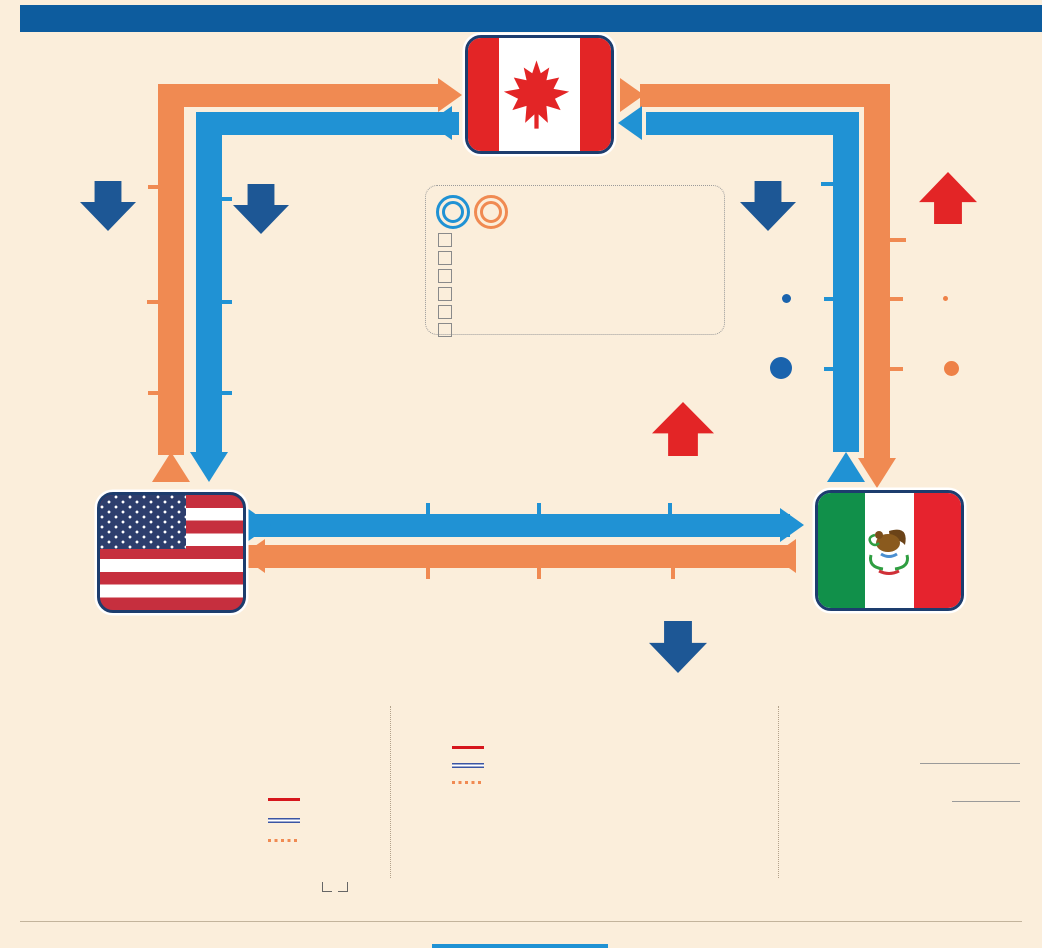  What do you see at coordinates (445, 330) in the screenshot?
I see `legend-swatch-others` at bounding box center [445, 330].